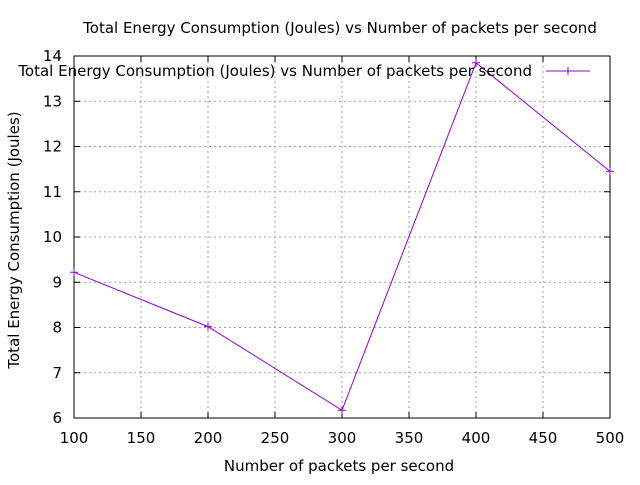  Describe the element at coordinates (275, 438) in the screenshot. I see `x-tick-label: 250` at that location.